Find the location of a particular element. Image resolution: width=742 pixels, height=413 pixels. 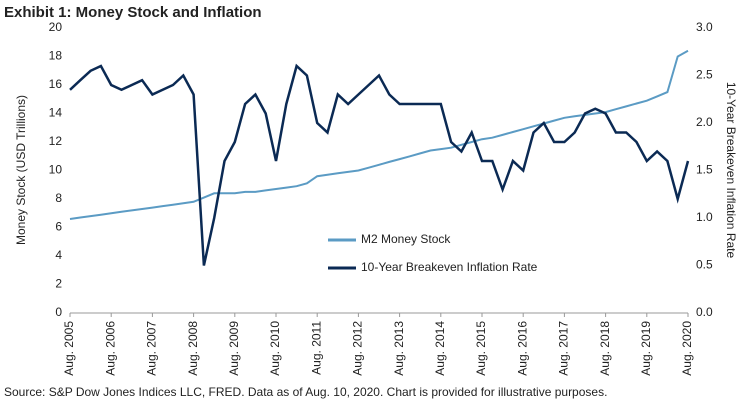

x-tick-label: Aug. 2020 is located at coordinates (687, 348).